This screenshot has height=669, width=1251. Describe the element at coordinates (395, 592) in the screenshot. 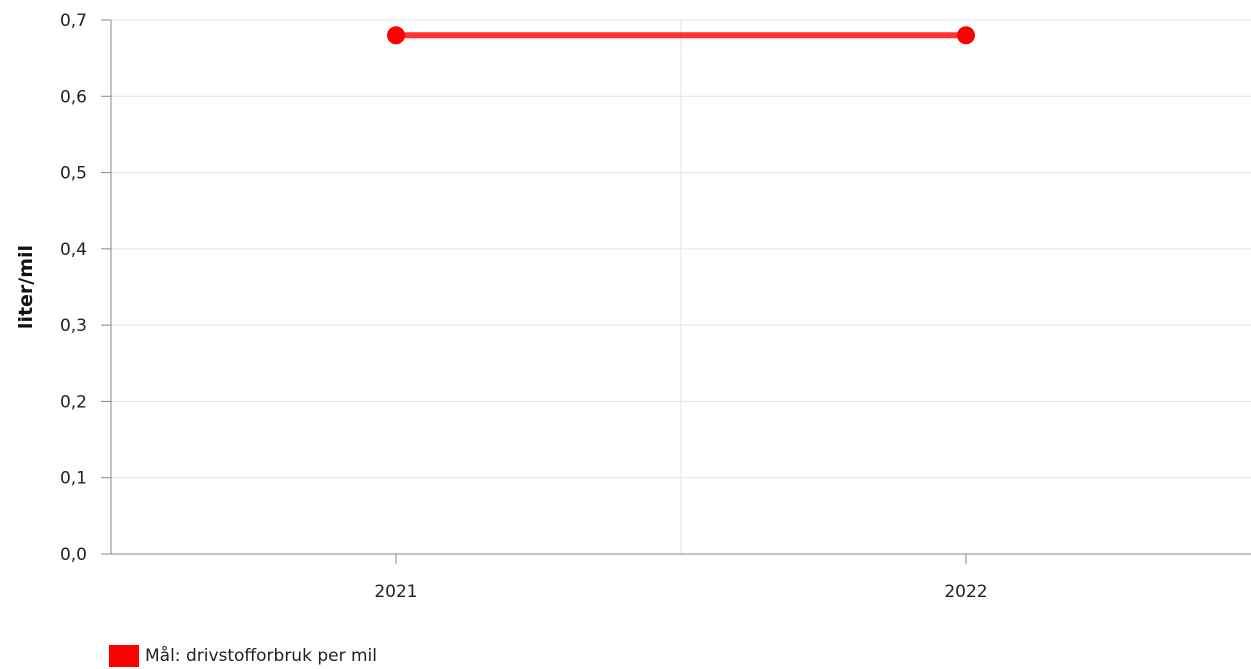

I see `x-tick-label: 2021` at that location.